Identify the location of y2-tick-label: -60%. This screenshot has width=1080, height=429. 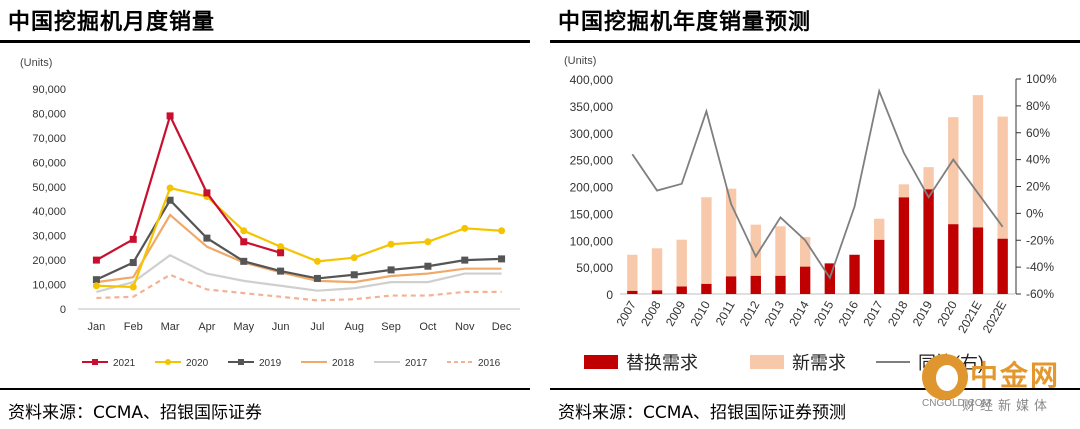
(1040, 294).